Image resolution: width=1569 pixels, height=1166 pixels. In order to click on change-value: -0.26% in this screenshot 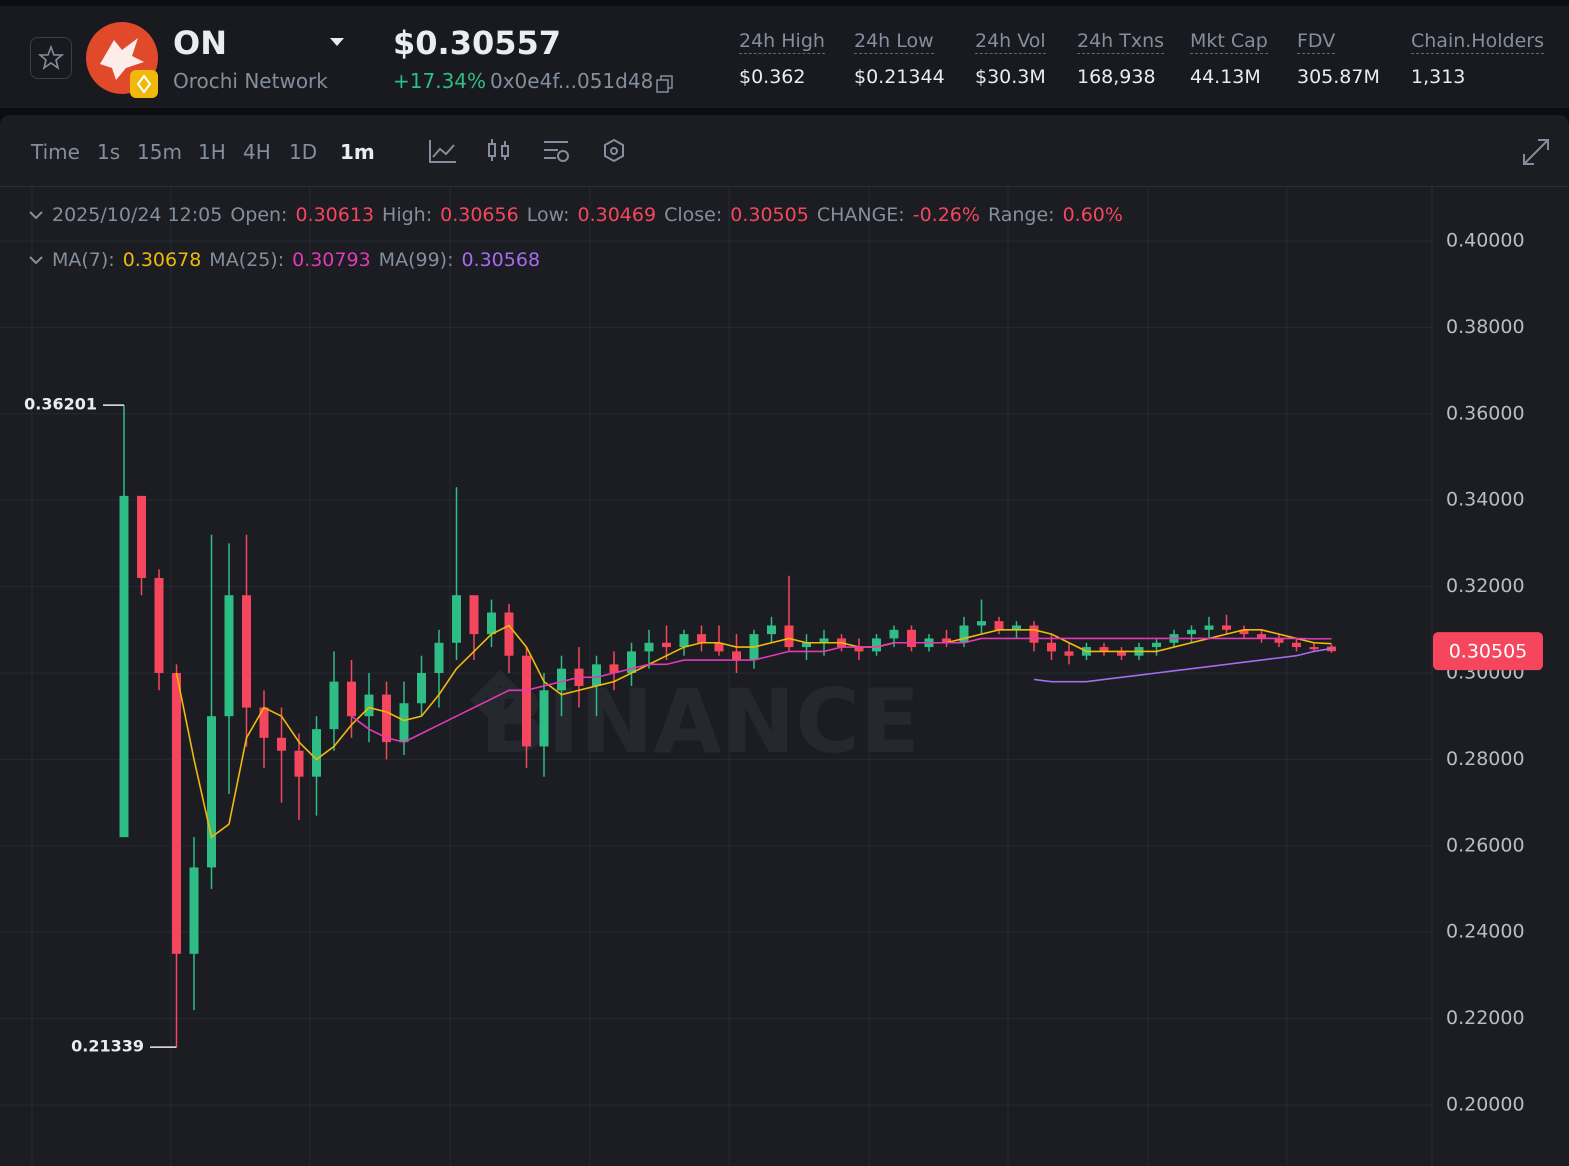, I will do `click(946, 215)`.